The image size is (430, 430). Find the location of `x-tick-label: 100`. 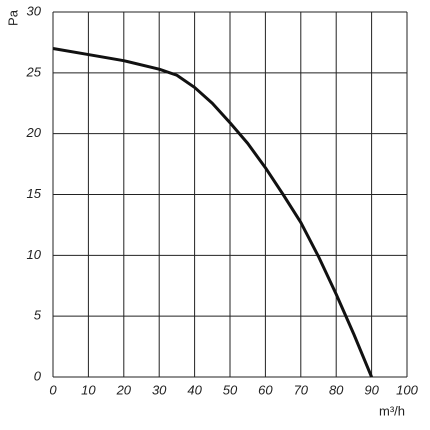

x-tick-label: 100 is located at coordinates (407, 389).